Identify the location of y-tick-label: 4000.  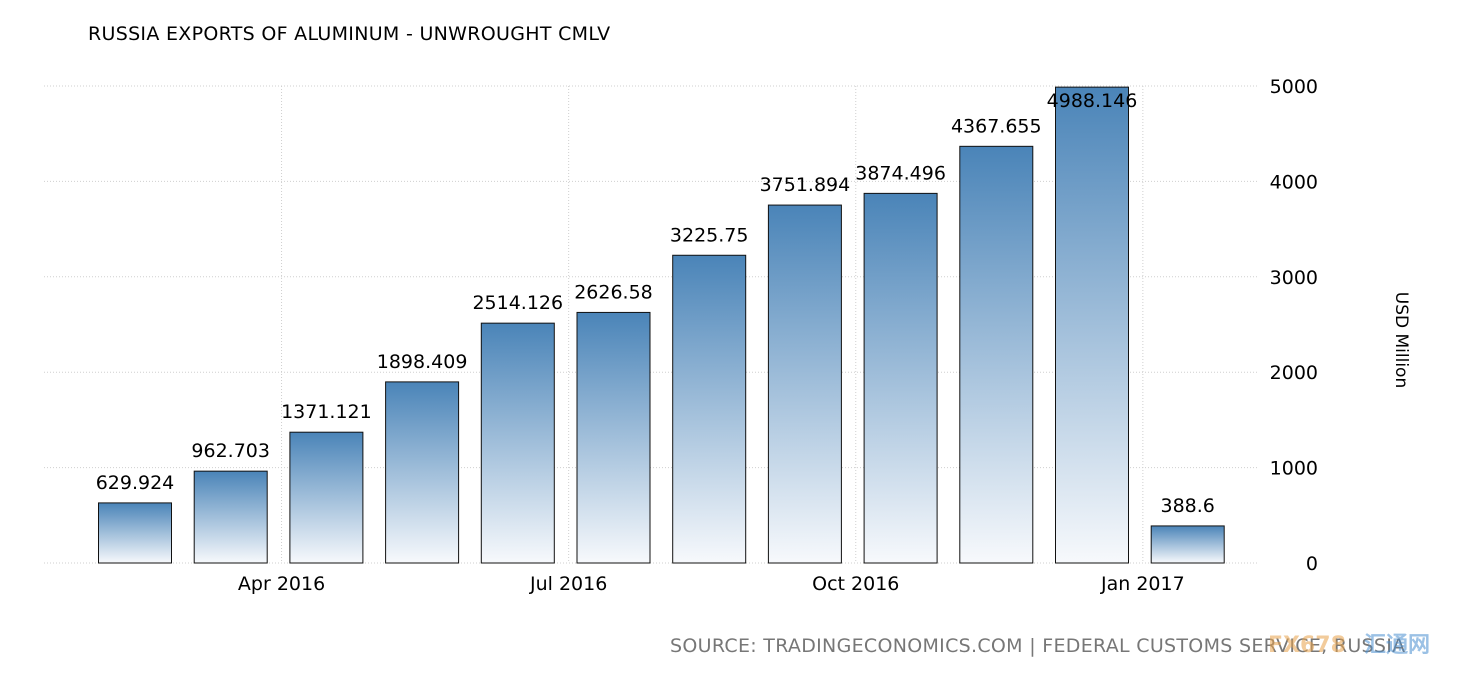
(1294, 182).